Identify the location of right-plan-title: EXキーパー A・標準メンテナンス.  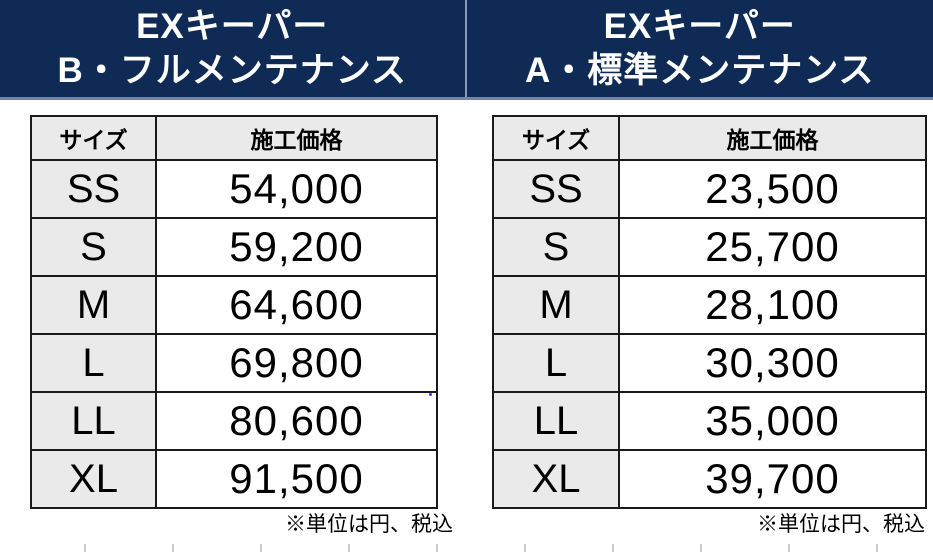
(700, 48).